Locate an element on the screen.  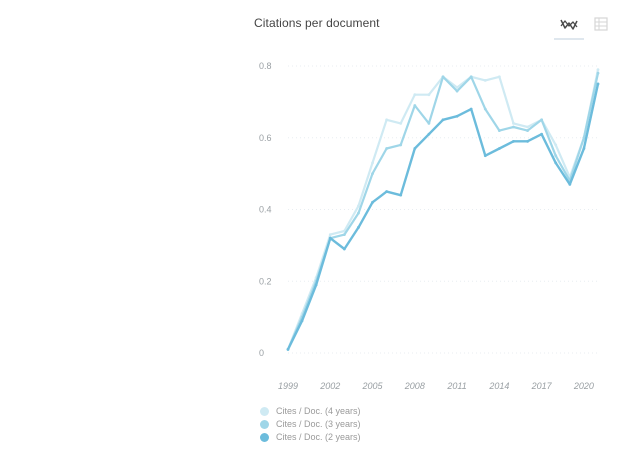
data-point-s0-2011 is located at coordinates (457, 87).